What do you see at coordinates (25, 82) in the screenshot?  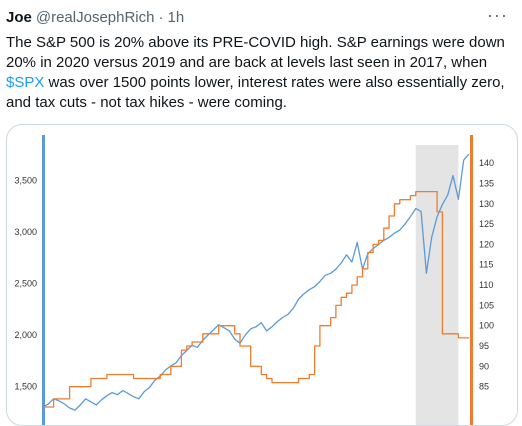 I see `cashtag-link: $SPX` at bounding box center [25, 82].